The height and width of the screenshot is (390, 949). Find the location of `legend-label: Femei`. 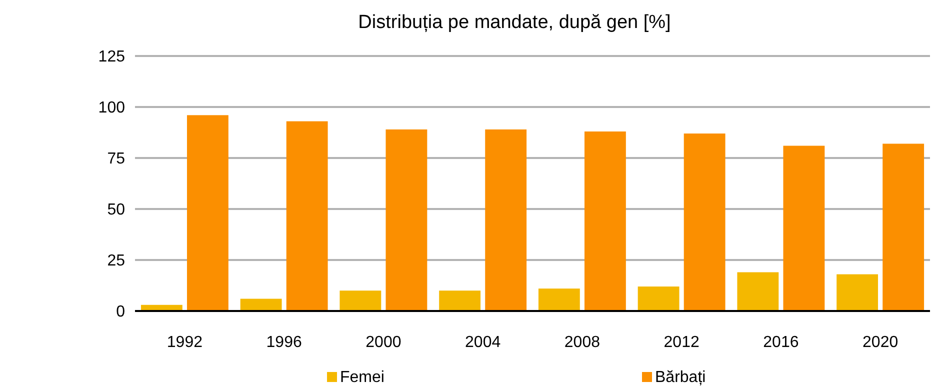

legend-label: Femei is located at coordinates (362, 377).